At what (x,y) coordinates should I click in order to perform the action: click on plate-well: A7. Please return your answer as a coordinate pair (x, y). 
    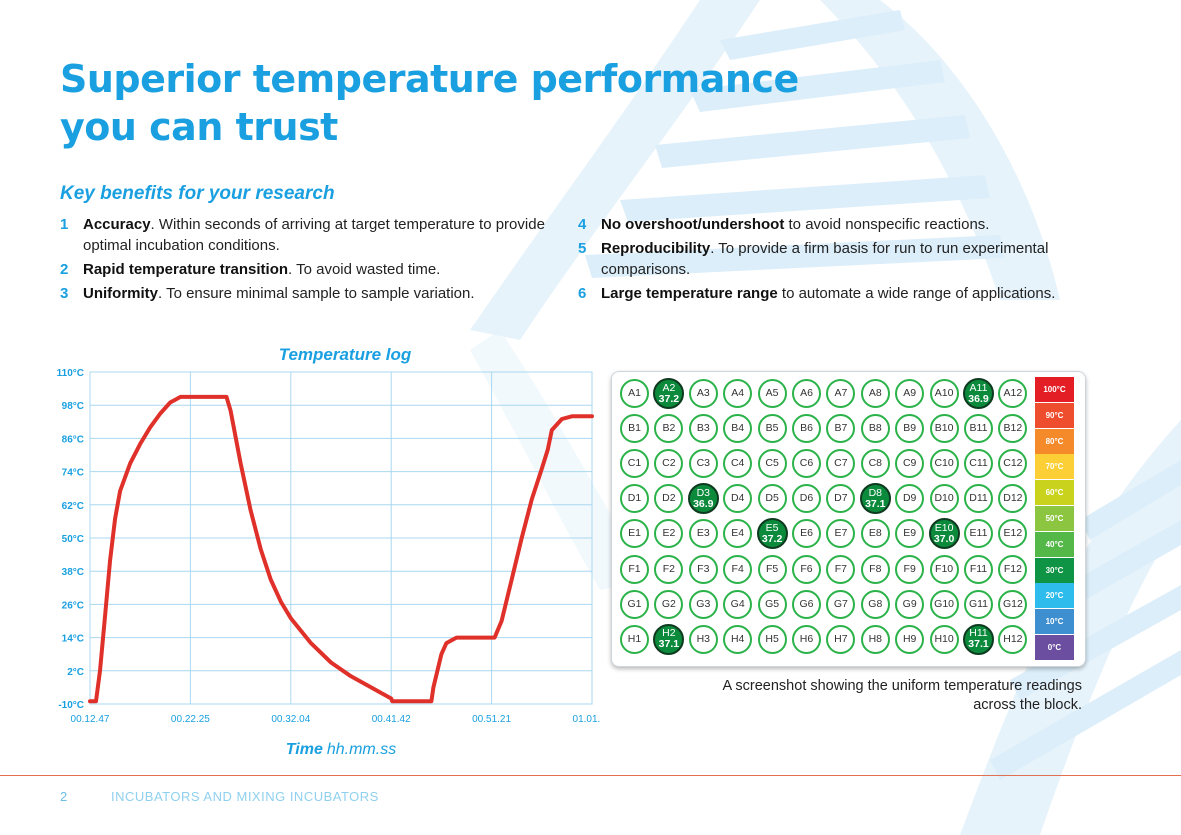
    Looking at the image, I should click on (841, 393).